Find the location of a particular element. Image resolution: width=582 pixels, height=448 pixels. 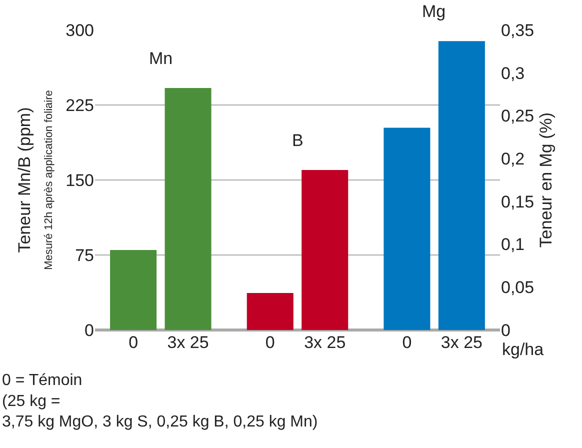

y2-tick-label: 0,1 is located at coordinates (513, 244).